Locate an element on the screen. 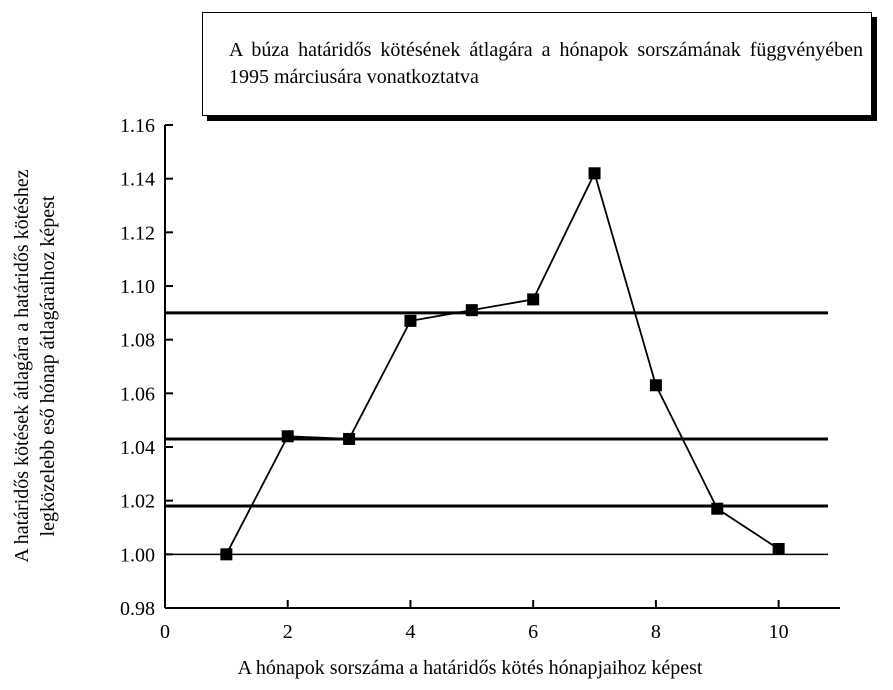 This screenshot has width=893, height=690. y-tick-label: 1.14 is located at coordinates (137, 180).